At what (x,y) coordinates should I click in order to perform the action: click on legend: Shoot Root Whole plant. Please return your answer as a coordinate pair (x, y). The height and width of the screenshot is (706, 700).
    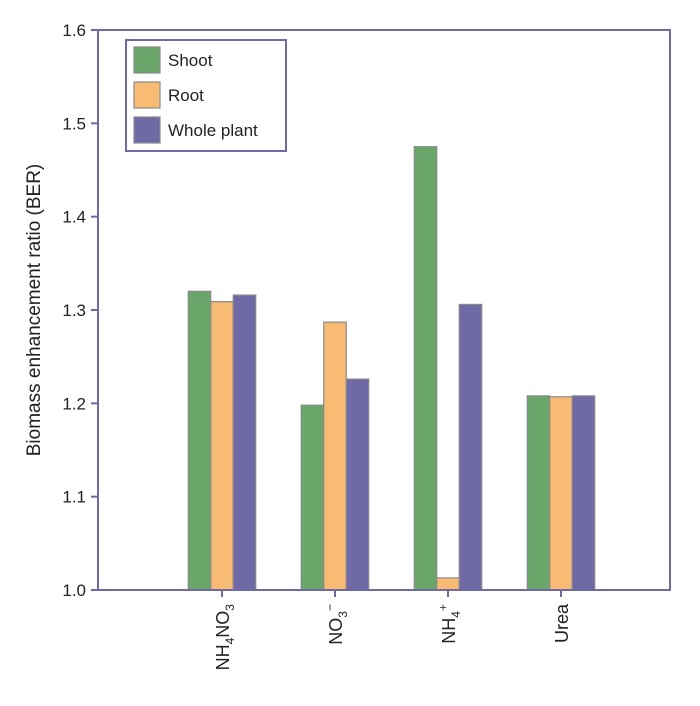
    Looking at the image, I should click on (206, 95).